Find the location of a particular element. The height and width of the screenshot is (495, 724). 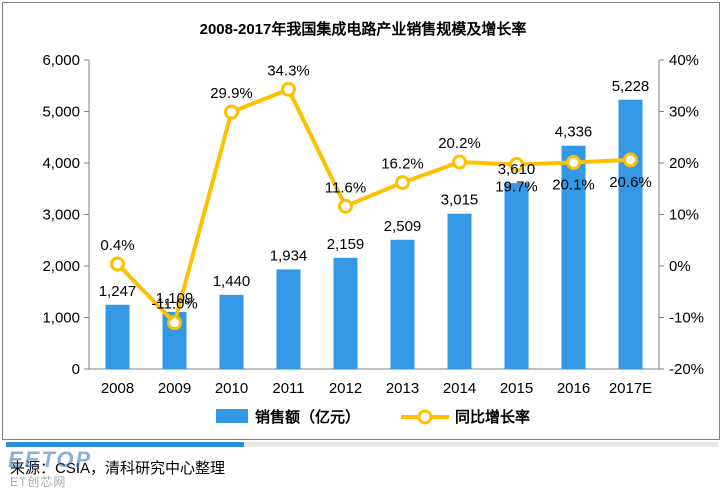

line-value-label: 11.6% is located at coordinates (345, 187).